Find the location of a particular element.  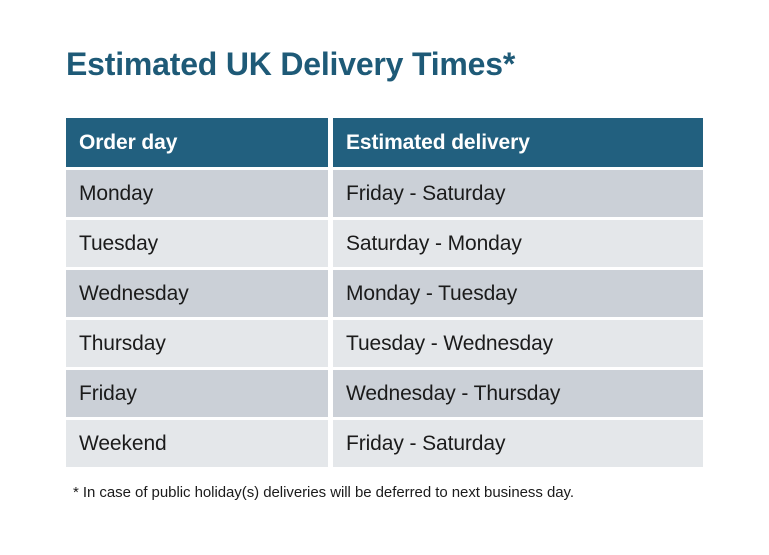

table-row: Thursday Tuesday - Wednesday is located at coordinates (384, 343).